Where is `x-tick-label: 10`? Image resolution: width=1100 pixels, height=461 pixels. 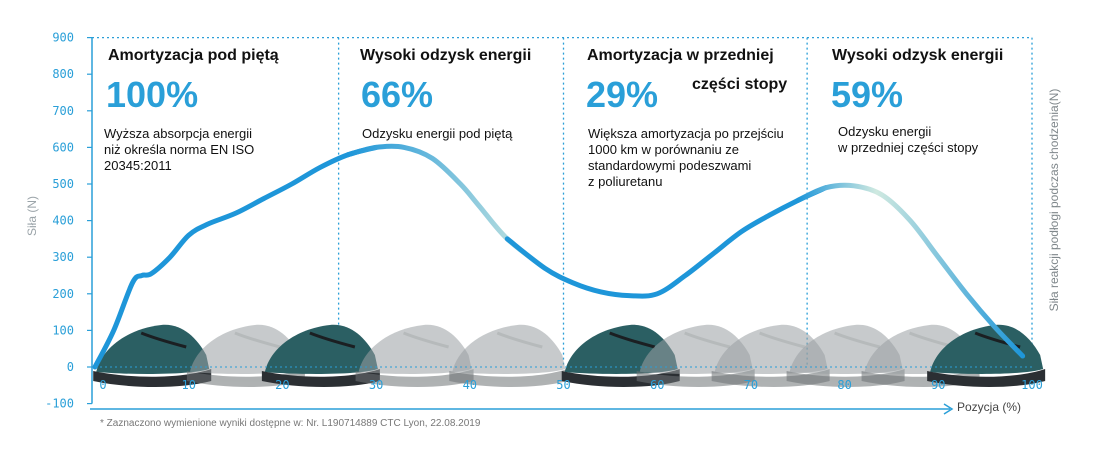 x-tick-label: 10 is located at coordinates (188, 385).